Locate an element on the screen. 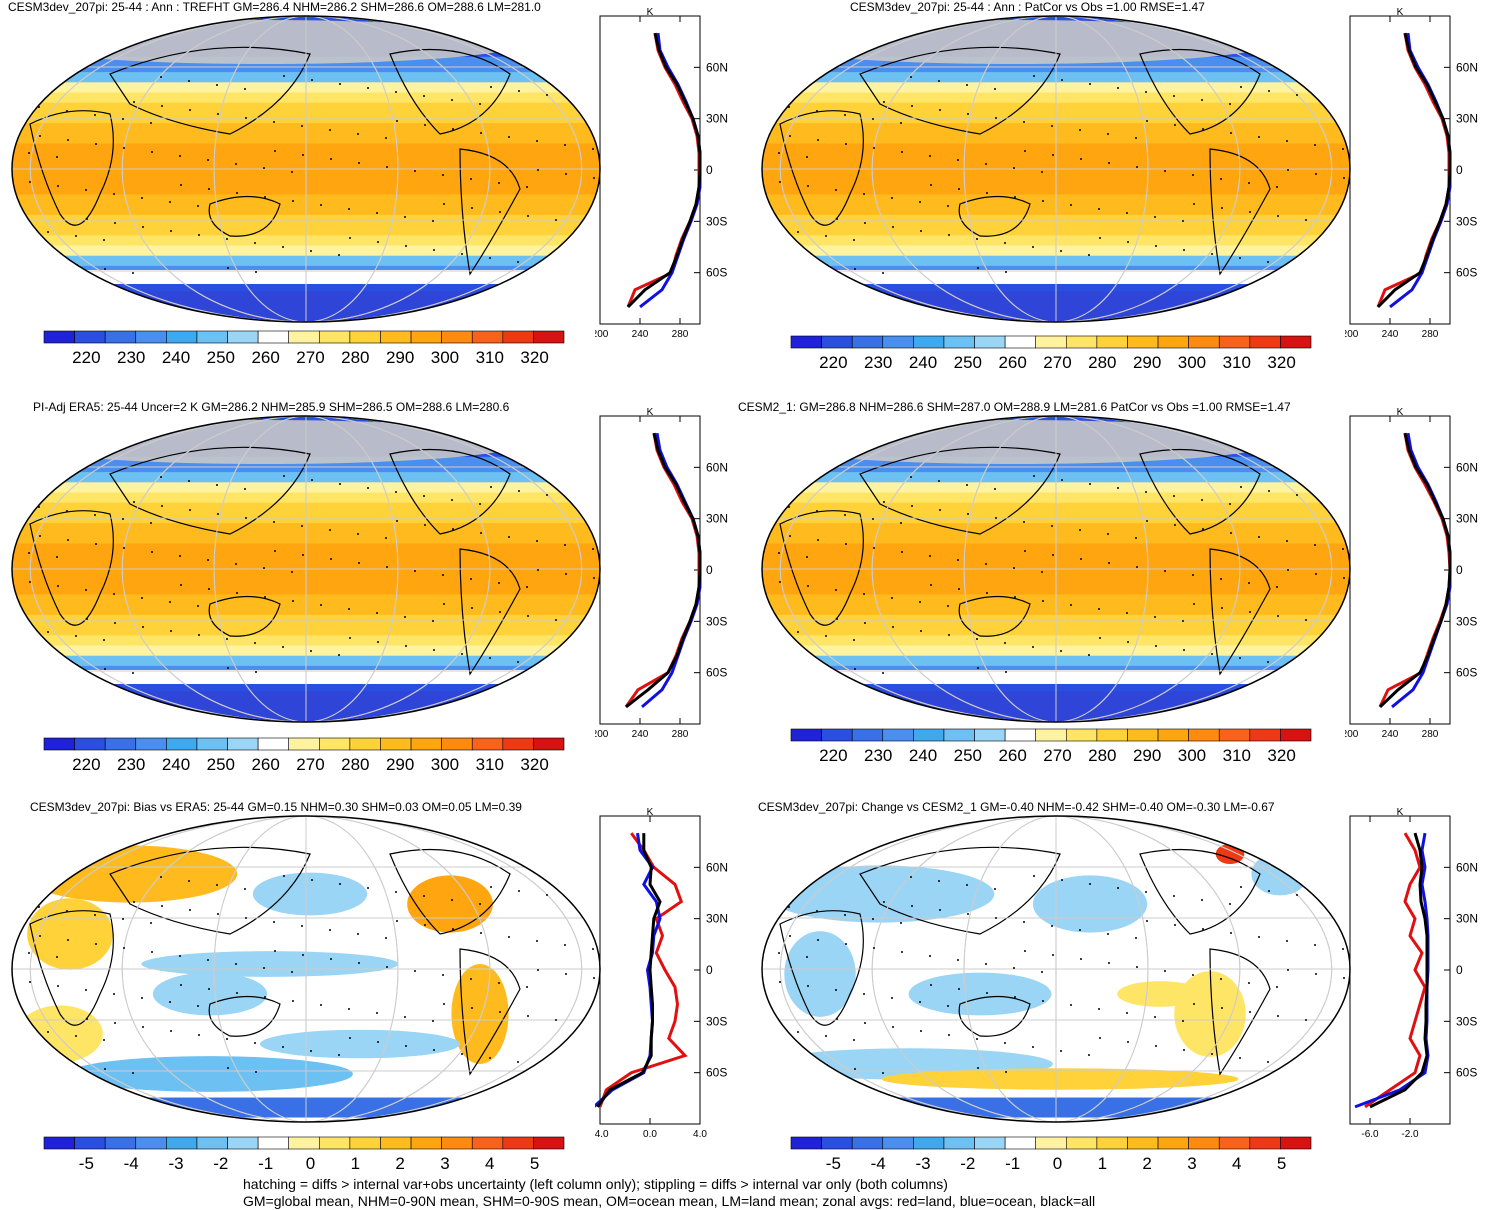  colorbar-label: 270 is located at coordinates (310, 357).